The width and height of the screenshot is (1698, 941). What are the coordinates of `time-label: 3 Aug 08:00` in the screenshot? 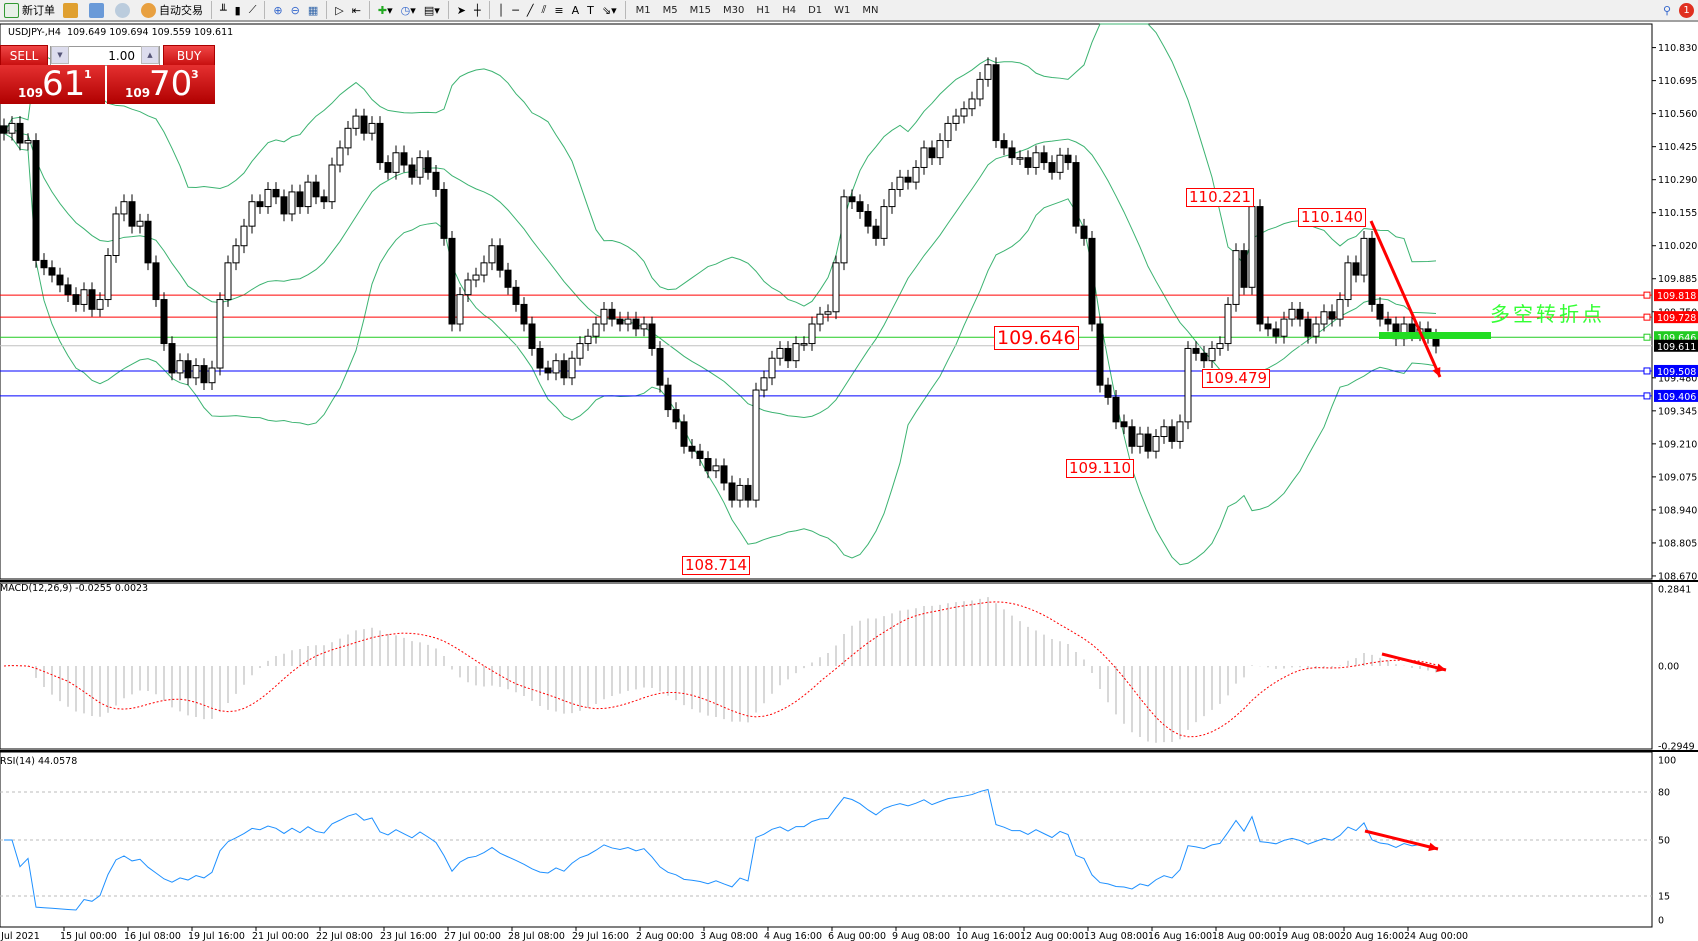 It's located at (729, 936).